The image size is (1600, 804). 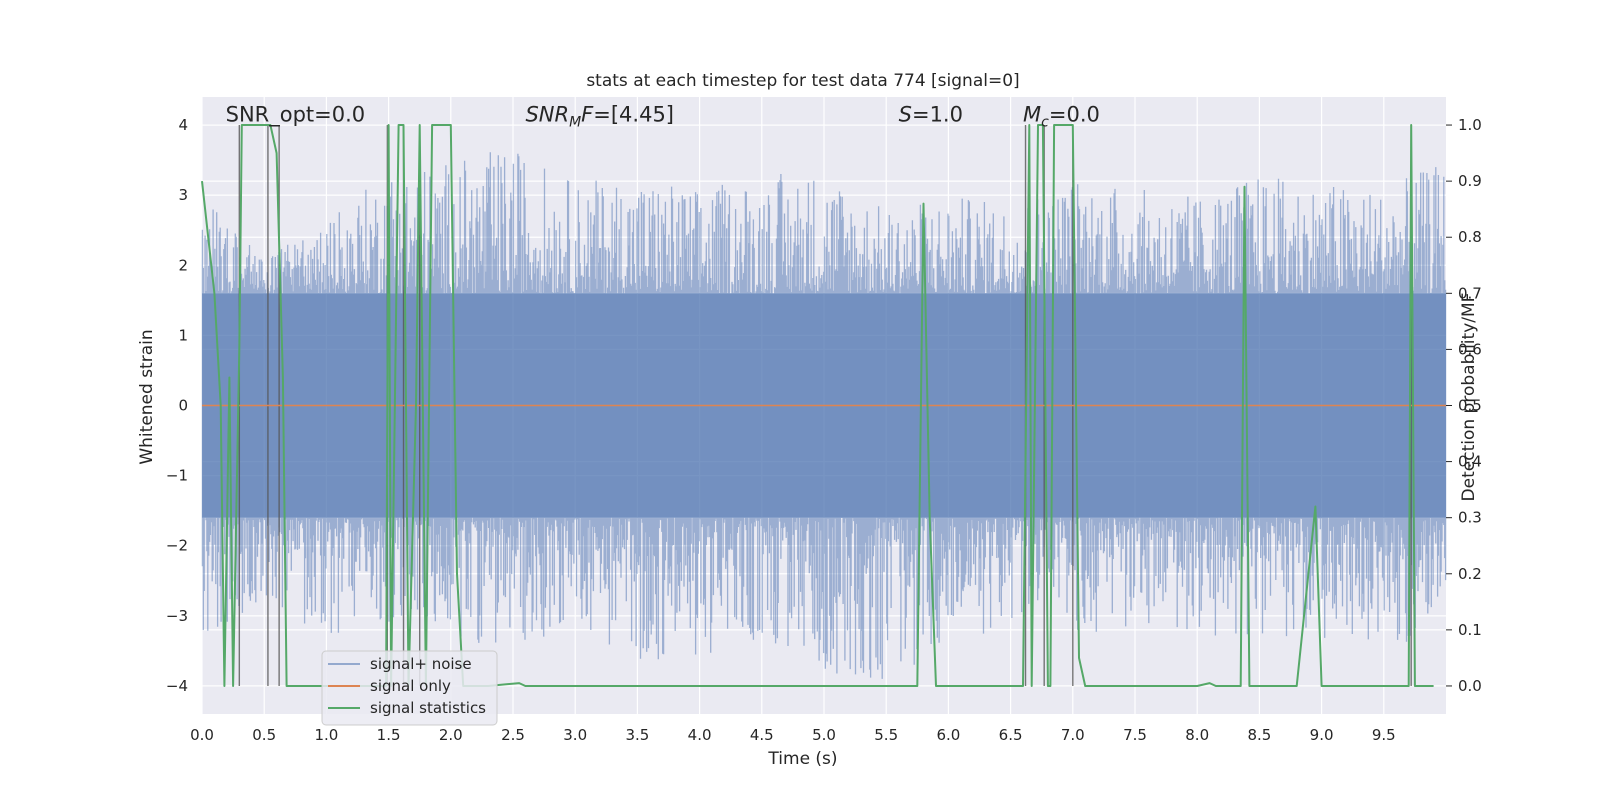 I want to click on y-tick-label-right: 0.0, so click(x=1470, y=686).